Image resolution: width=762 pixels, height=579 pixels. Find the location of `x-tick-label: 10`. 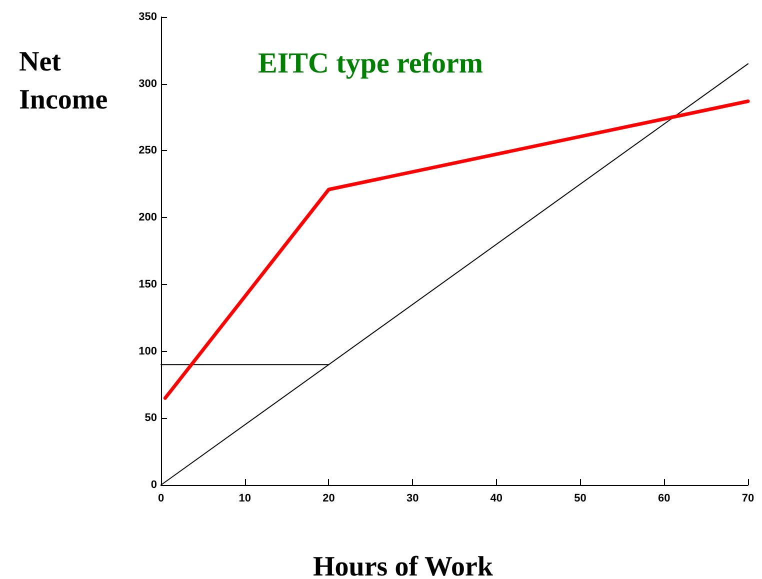

x-tick-label: 10 is located at coordinates (244, 498).